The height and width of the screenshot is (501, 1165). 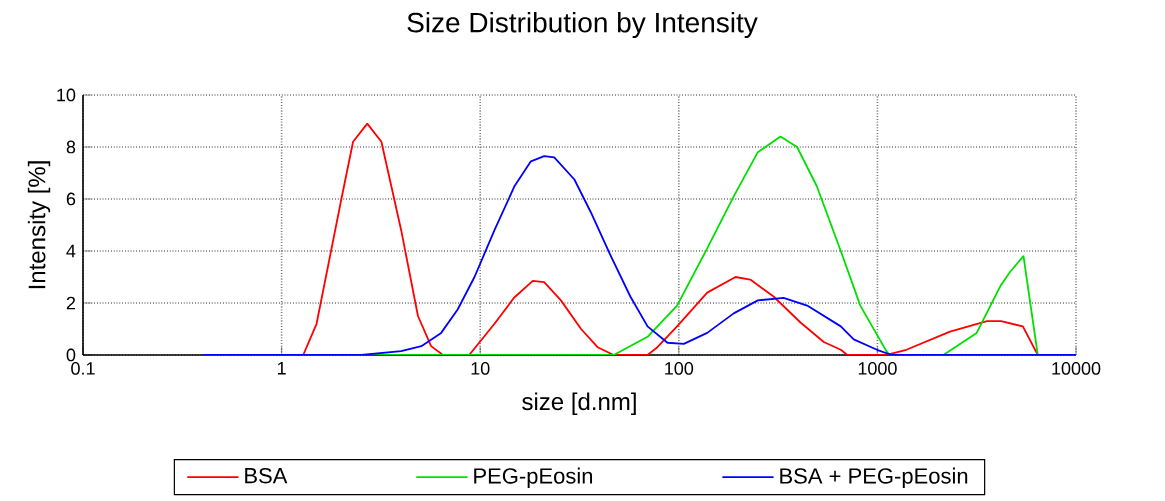 I want to click on chart-title: Size Distribution by Intensity, so click(x=582, y=25).